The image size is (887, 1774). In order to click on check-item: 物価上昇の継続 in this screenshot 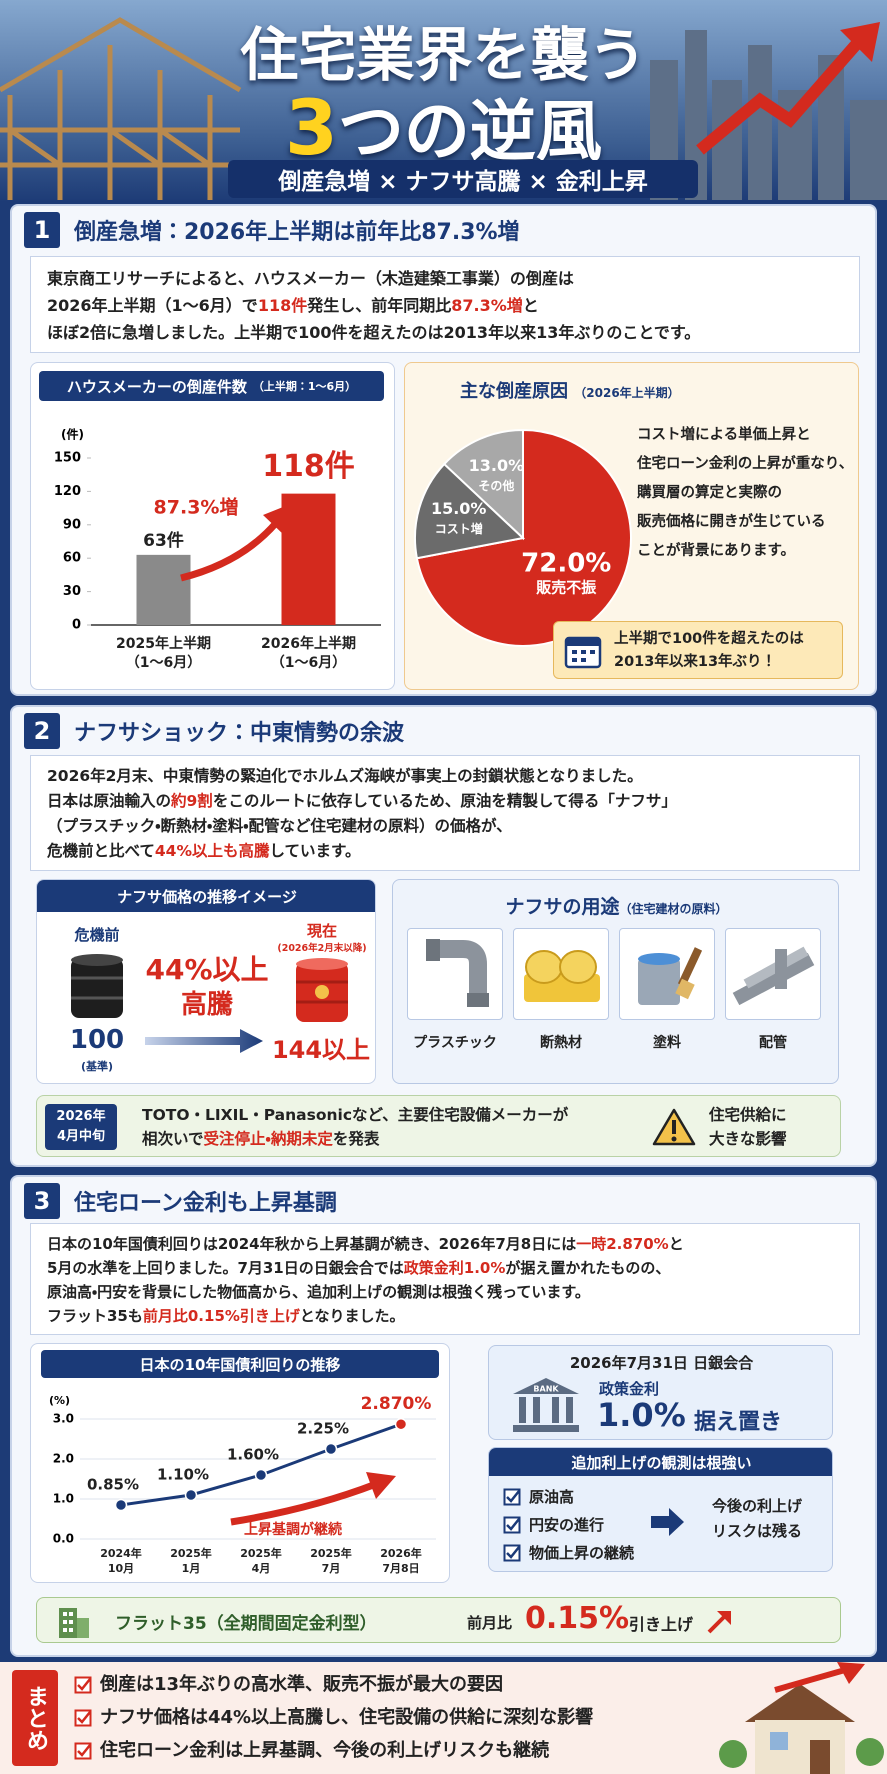, I will do `click(568, 1553)`.